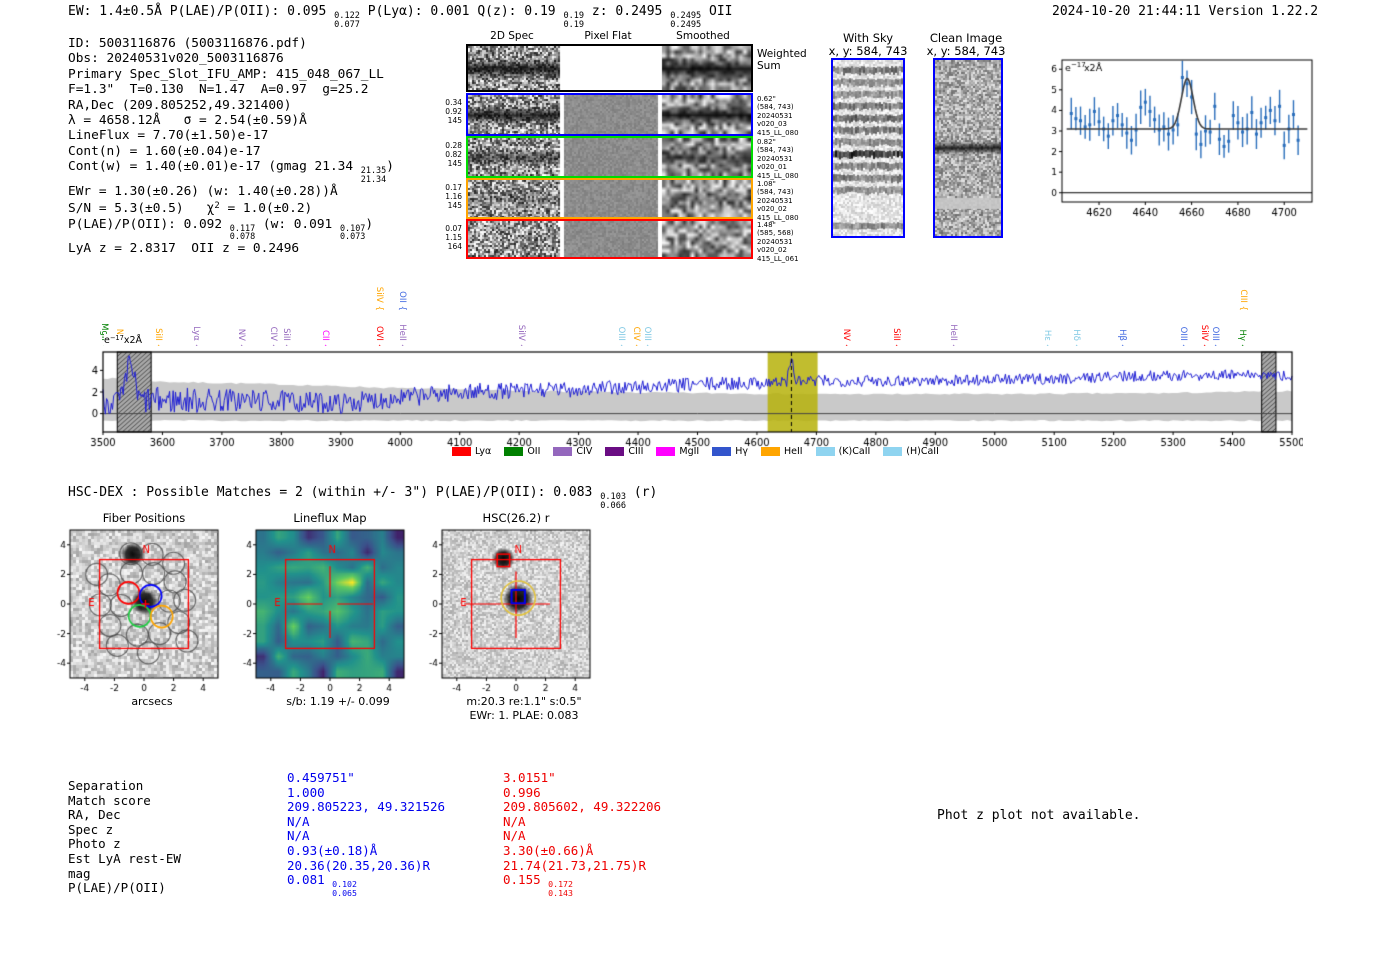  What do you see at coordinates (572, 451) in the screenshot?
I see `legend-item: CIV` at bounding box center [572, 451].